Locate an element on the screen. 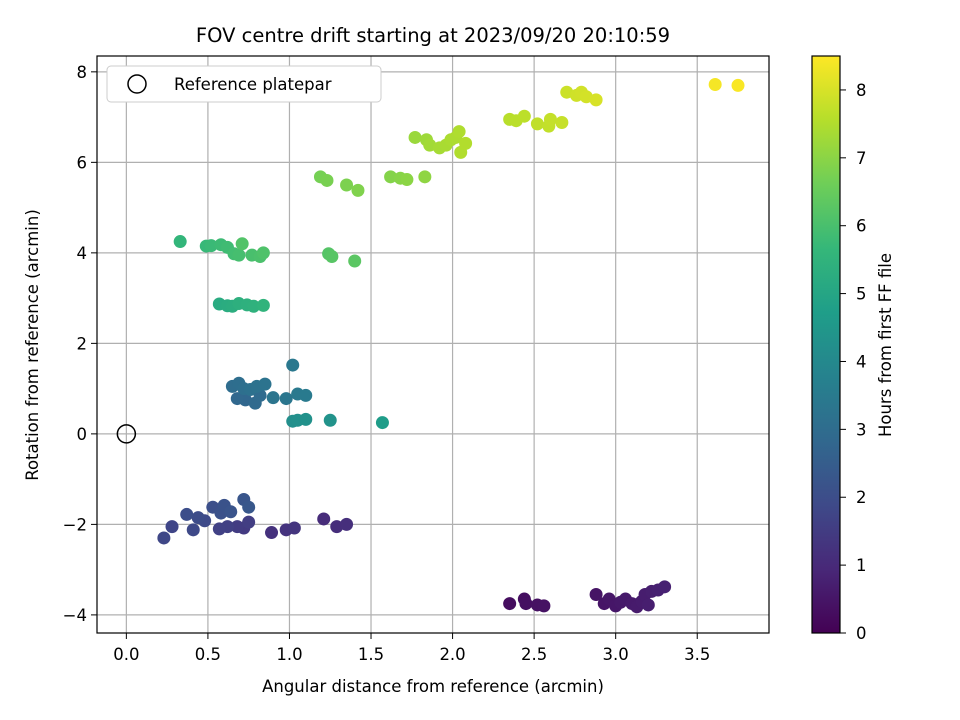 The width and height of the screenshot is (960, 720). colorbar-frame is located at coordinates (826, 344).